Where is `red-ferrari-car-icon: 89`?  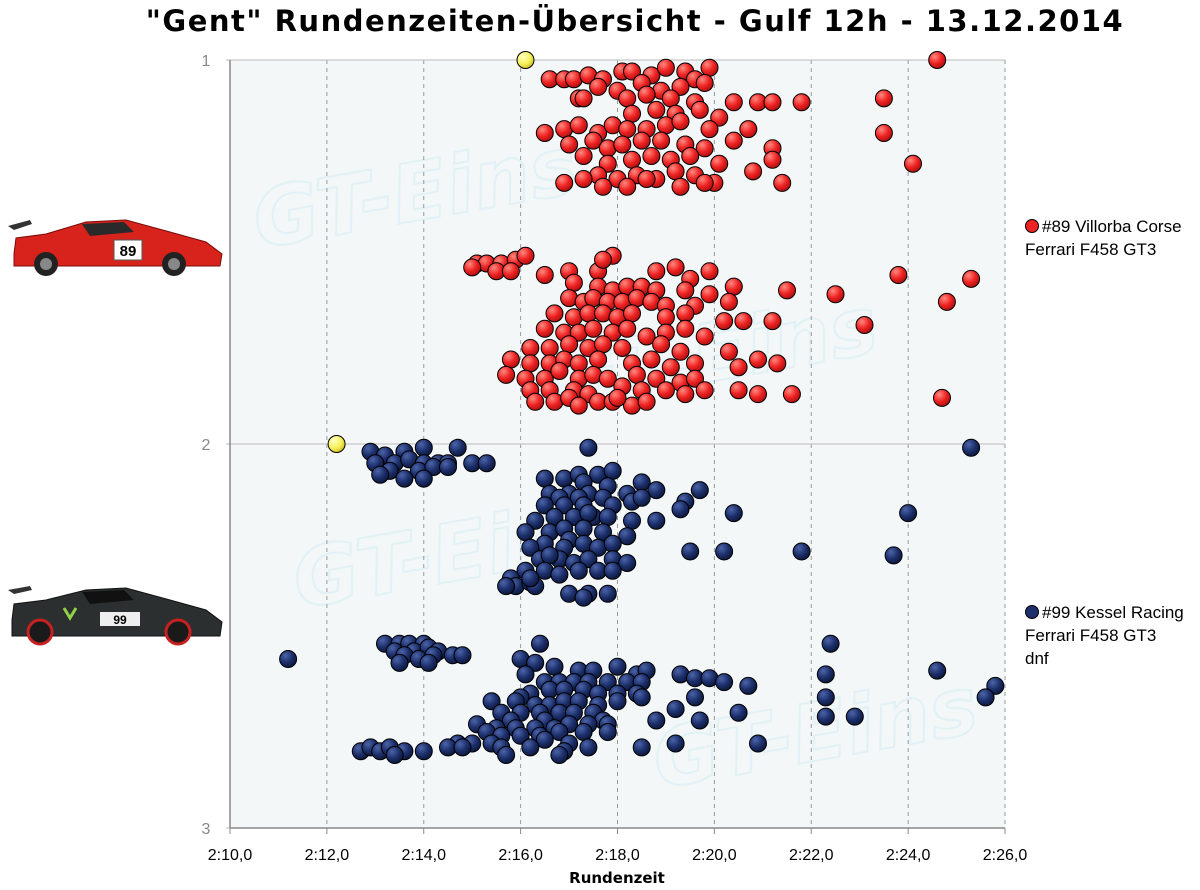 red-ferrari-car-icon: 89 is located at coordinates (115, 247).